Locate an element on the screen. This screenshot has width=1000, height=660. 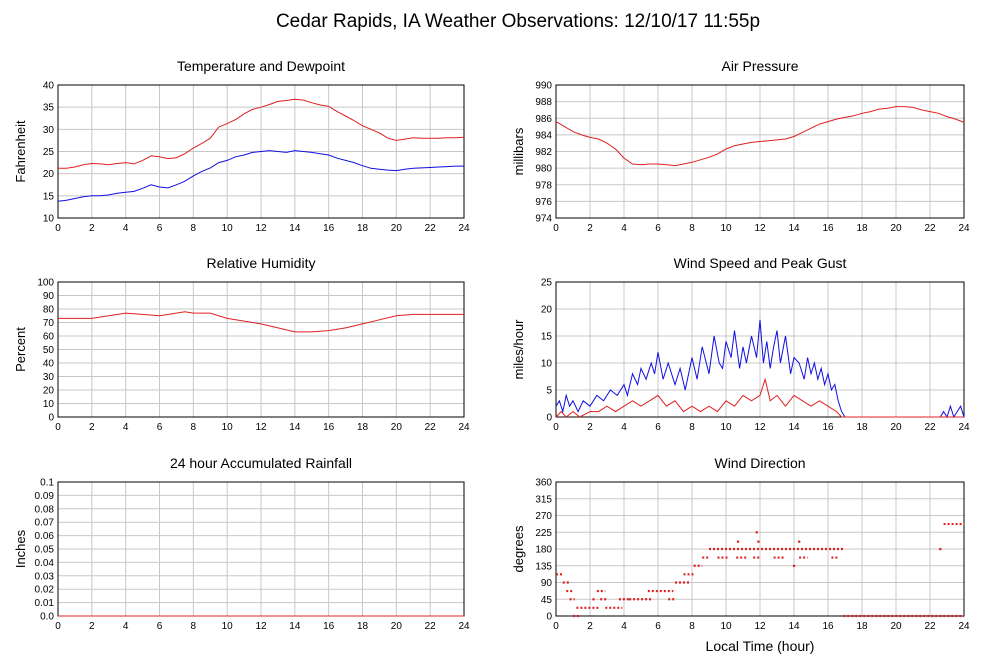
temp-xtick-label: 16 is located at coordinates (329, 228).